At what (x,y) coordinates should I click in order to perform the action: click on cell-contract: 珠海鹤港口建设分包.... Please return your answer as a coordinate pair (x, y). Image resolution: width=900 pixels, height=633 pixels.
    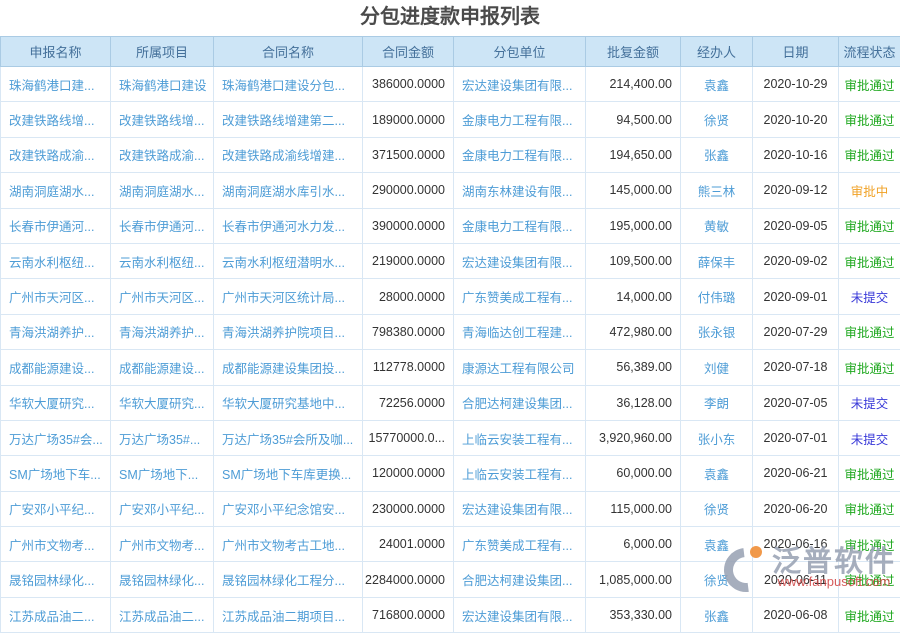
    Looking at the image, I should click on (288, 84).